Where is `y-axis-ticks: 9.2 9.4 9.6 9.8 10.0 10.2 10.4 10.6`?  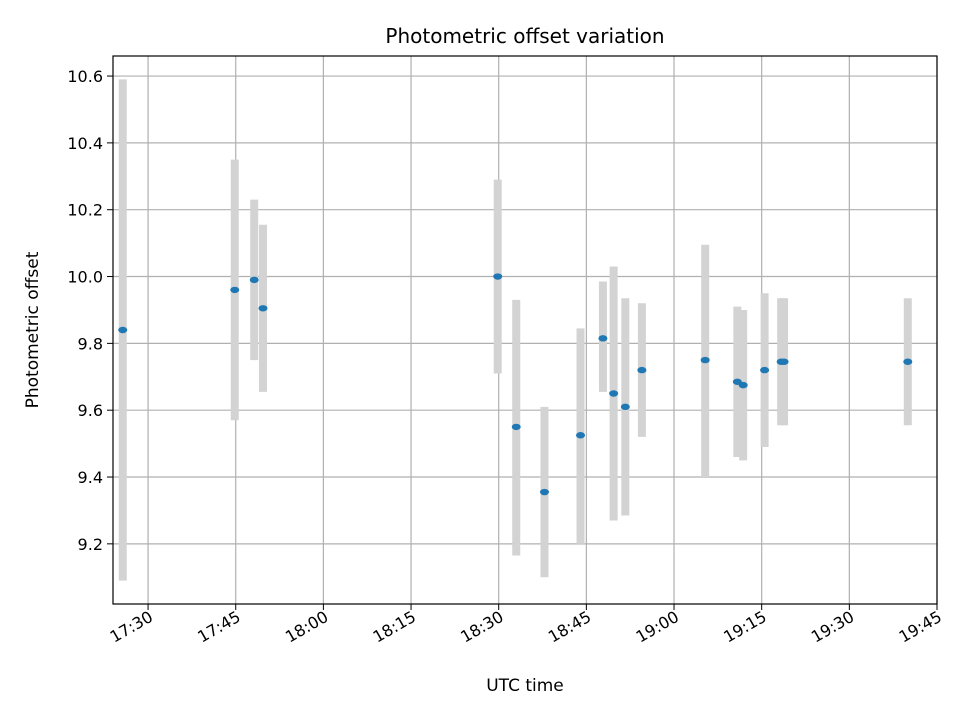
y-axis-ticks: 9.2 9.4 9.6 9.8 10.0 10.2 10.4 10.6 is located at coordinates (90, 310).